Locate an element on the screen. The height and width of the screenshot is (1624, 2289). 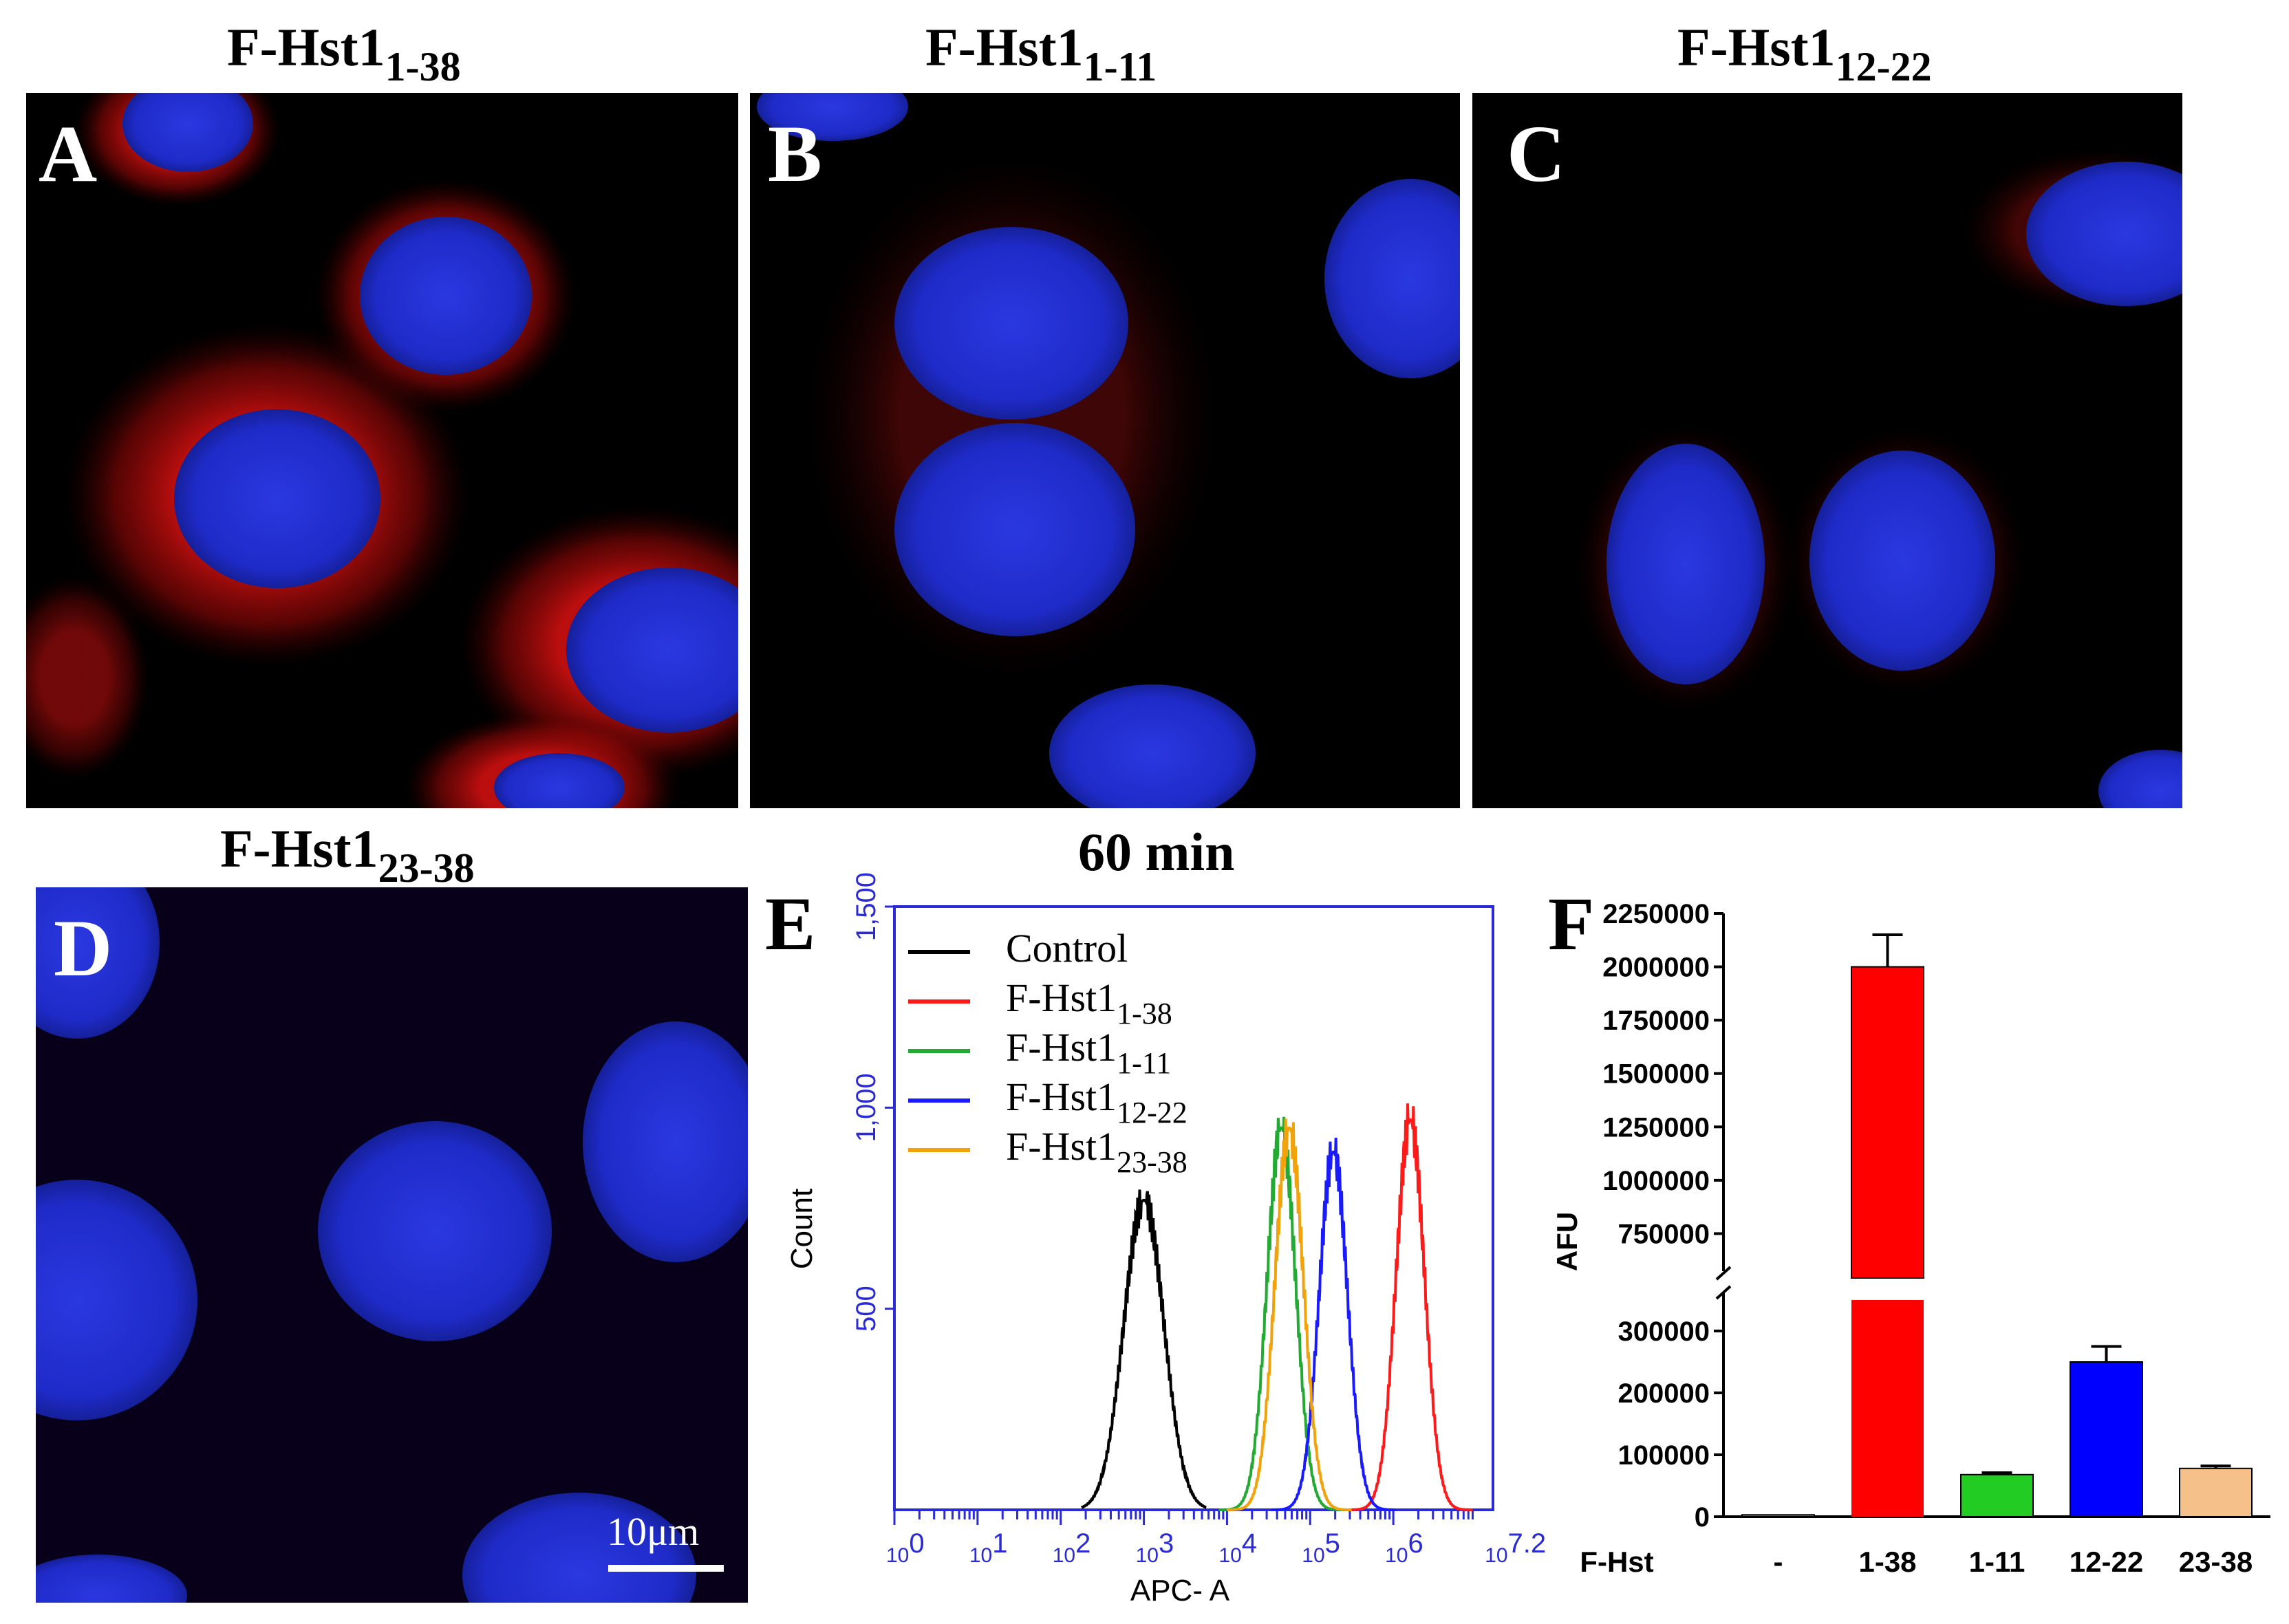
bar-- is located at coordinates (1778, 1515).